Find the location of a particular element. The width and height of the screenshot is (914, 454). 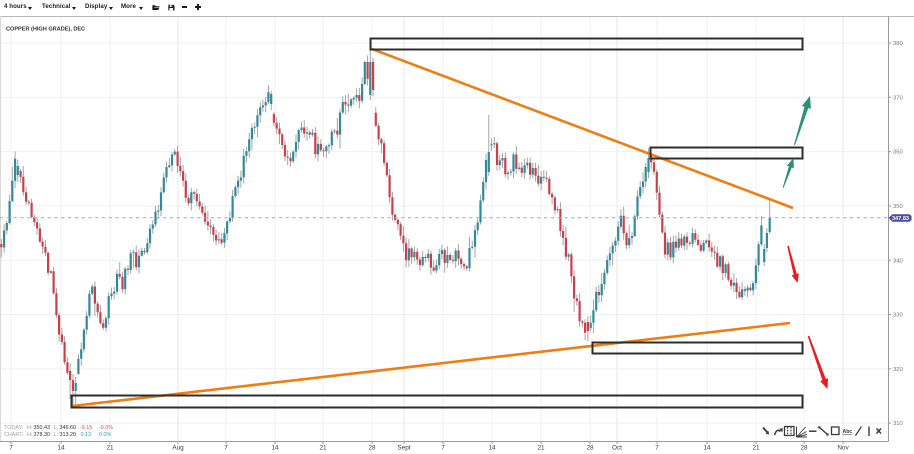

svg-text: Aug is located at coordinates (178, 448).